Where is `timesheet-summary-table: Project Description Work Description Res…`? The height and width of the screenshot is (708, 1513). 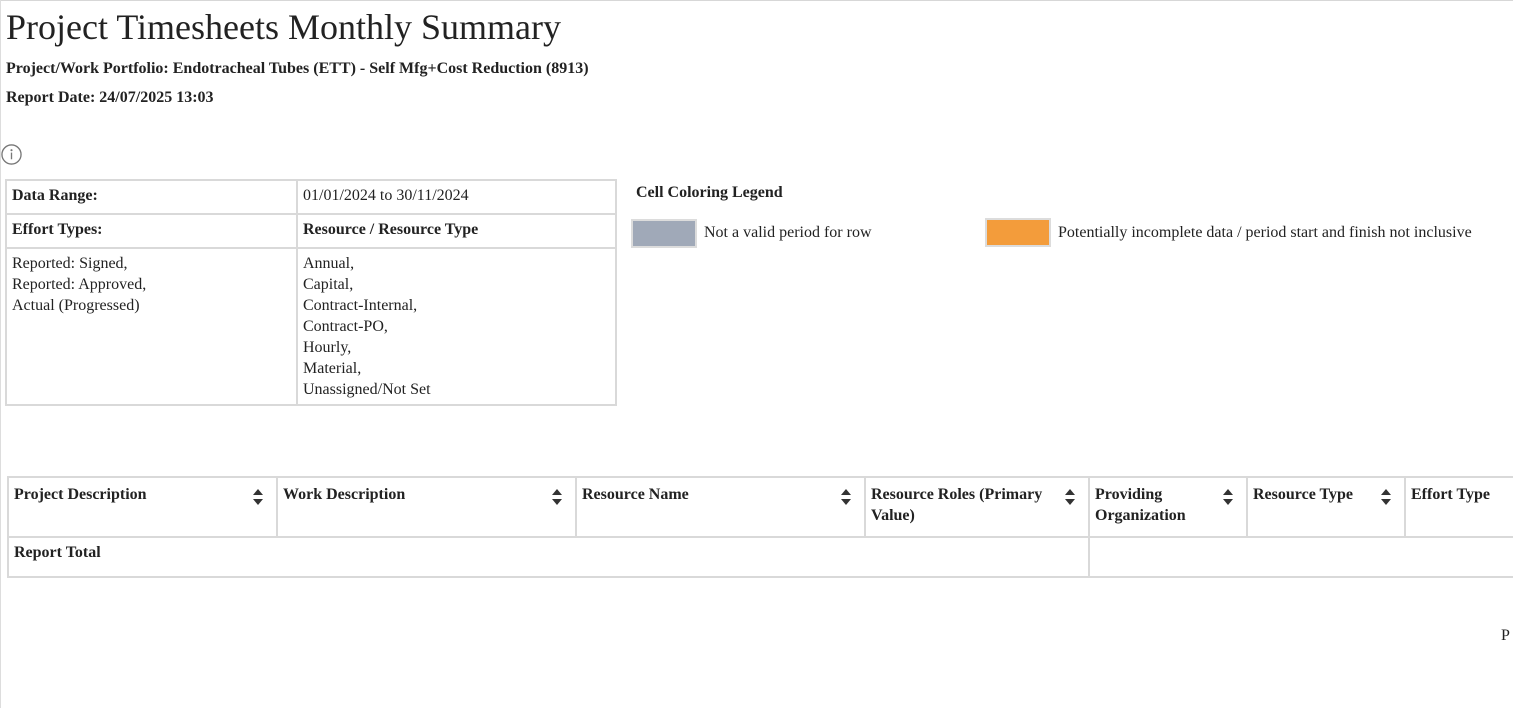 timesheet-summary-table: Project Description Work Description Res… is located at coordinates (760, 527).